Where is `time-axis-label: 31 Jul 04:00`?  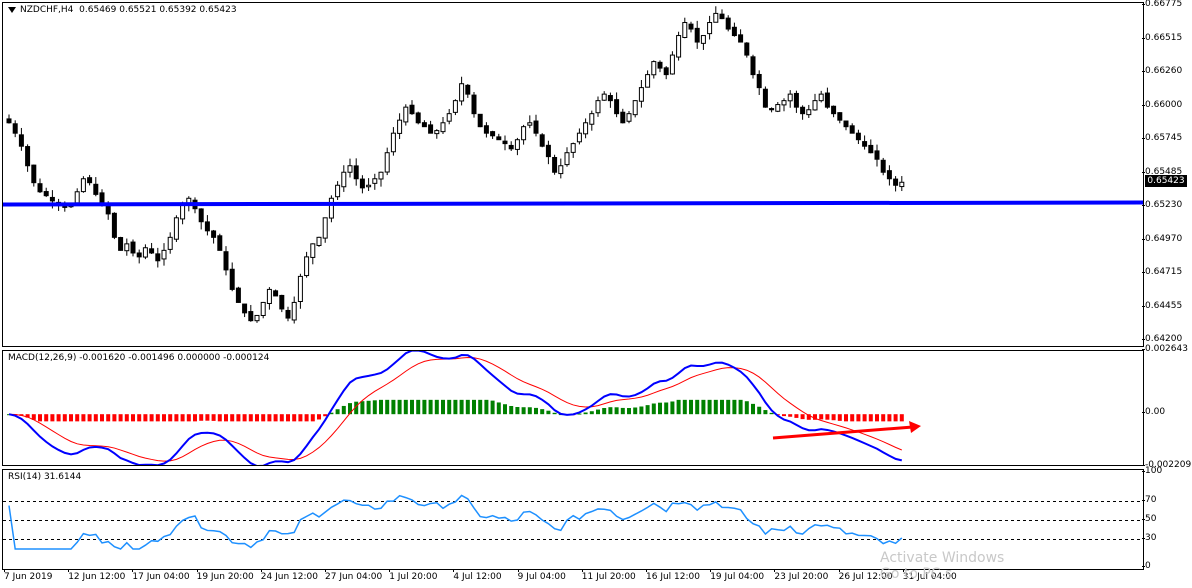
time-axis-label: 31 Jul 04:00 is located at coordinates (929, 575).